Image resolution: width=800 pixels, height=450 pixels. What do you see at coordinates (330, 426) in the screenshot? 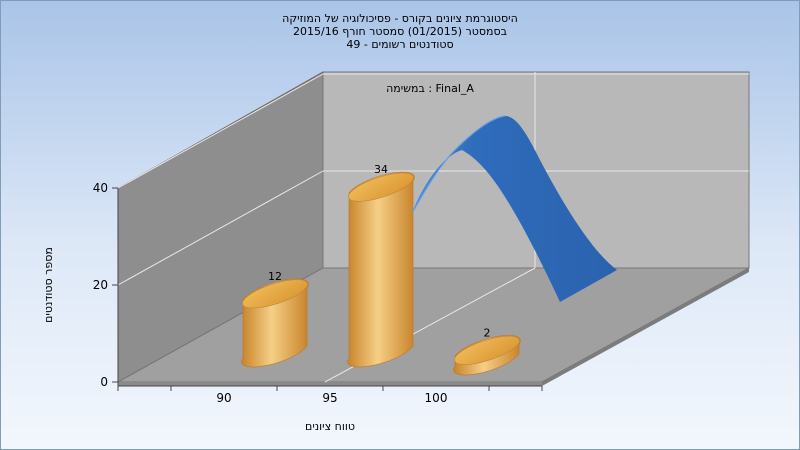
I see `x-axis-title: טווח ציונים` at bounding box center [330, 426].